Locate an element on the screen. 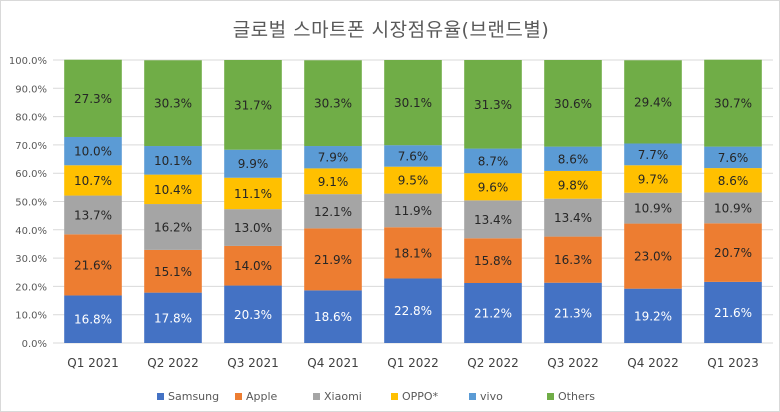 The image size is (780, 412). data-label: 31.7% is located at coordinates (253, 105).